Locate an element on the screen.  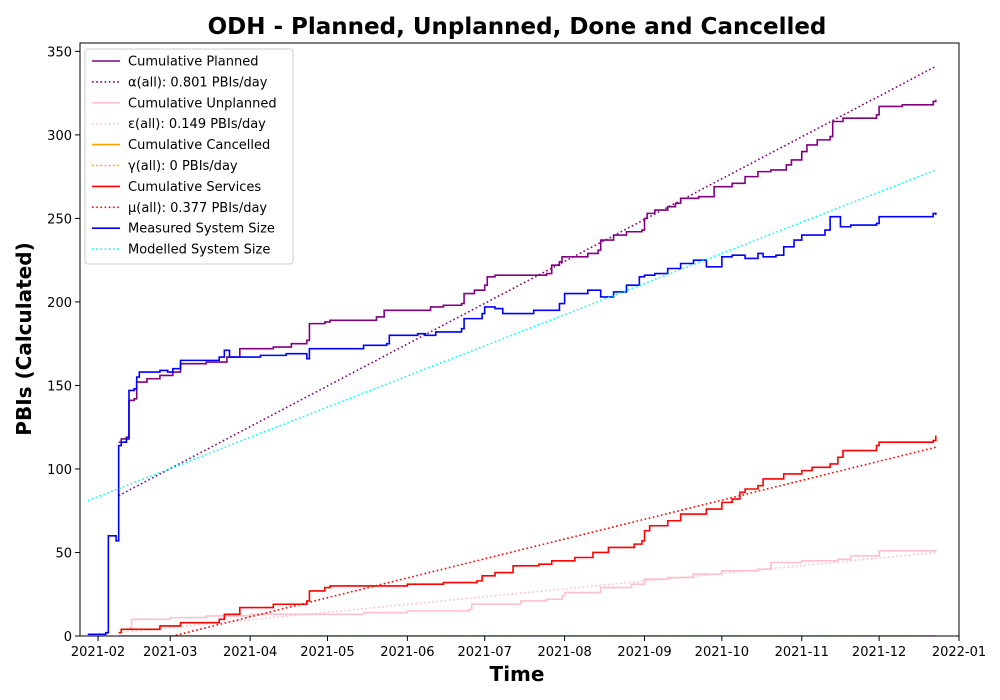
x-tick-label: 2021-06 is located at coordinates (407, 652).